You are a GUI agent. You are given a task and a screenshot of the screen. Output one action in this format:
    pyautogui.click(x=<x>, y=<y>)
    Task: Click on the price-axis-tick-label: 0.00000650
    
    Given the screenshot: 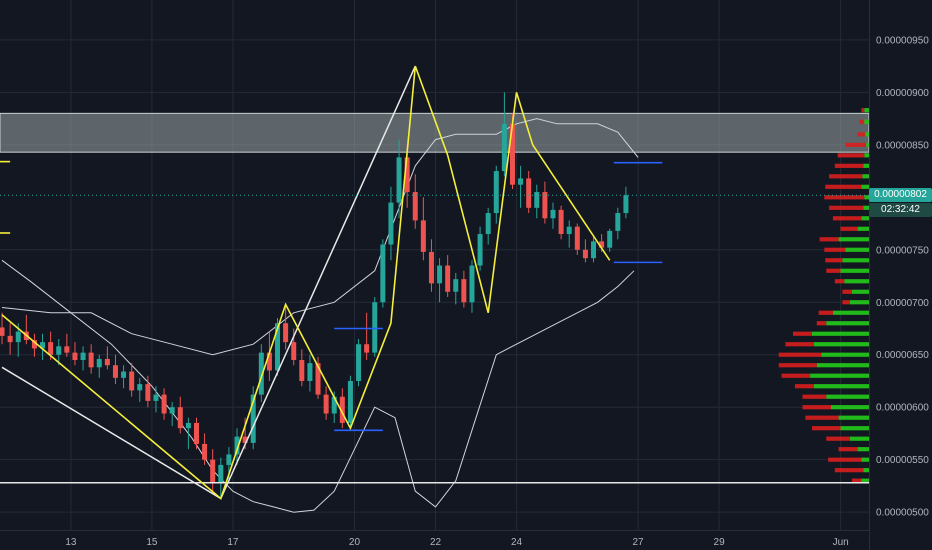 What is the action you would take?
    pyautogui.click(x=902, y=355)
    